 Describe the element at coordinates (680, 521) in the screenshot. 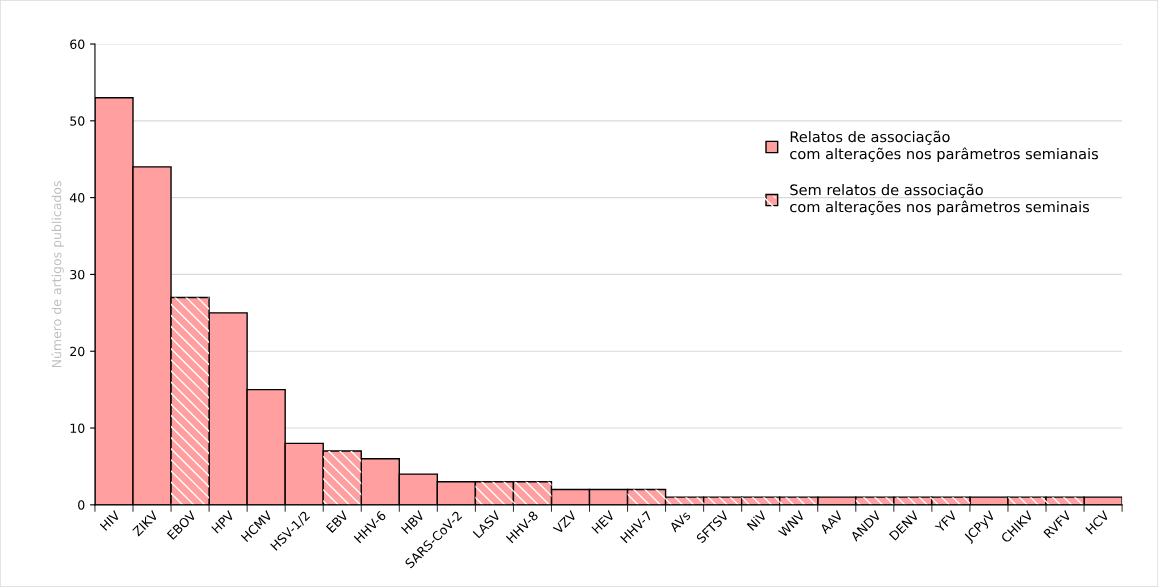

I see `x-tick-label: AVs` at that location.